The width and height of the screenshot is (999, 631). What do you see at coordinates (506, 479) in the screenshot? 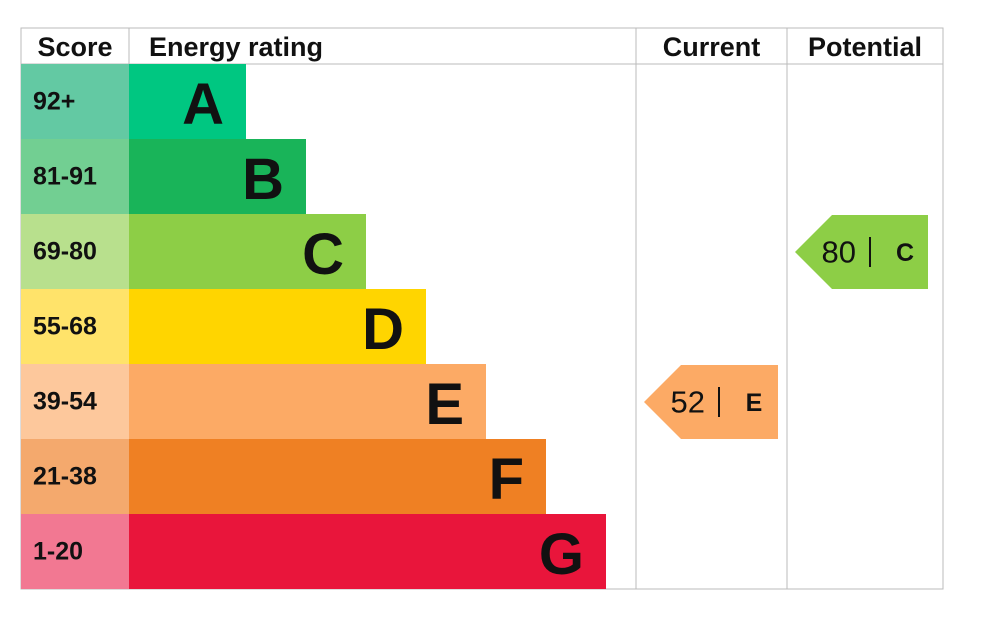
I see `rating-letter: F` at bounding box center [506, 479].